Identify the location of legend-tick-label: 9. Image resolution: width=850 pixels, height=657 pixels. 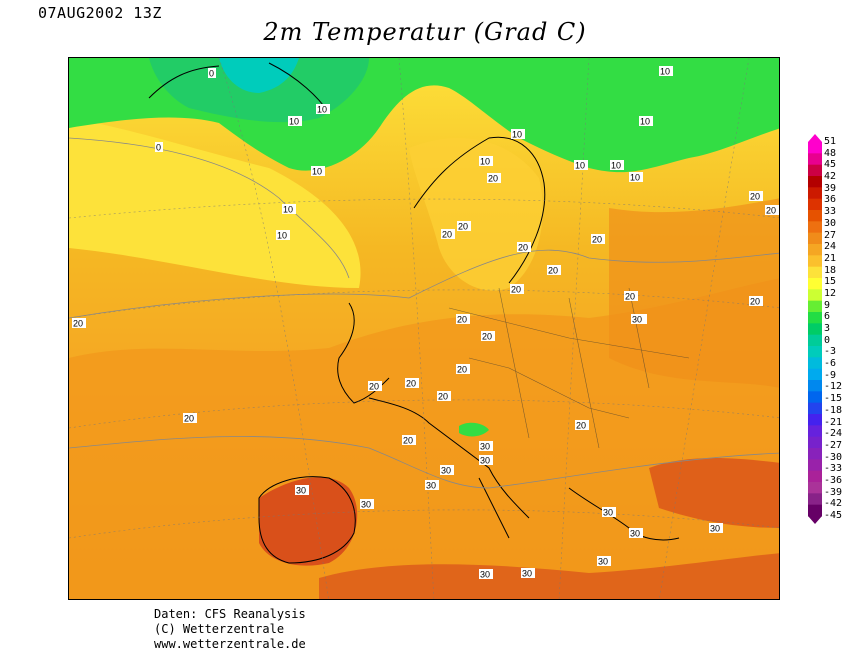
(827, 305).